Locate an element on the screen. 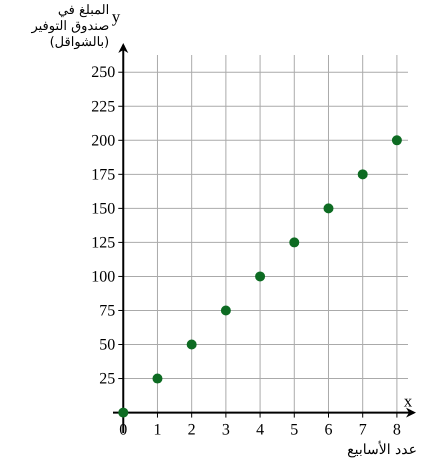 The height and width of the screenshot is (460, 421). y-tick-label: 50 is located at coordinates (107, 345).